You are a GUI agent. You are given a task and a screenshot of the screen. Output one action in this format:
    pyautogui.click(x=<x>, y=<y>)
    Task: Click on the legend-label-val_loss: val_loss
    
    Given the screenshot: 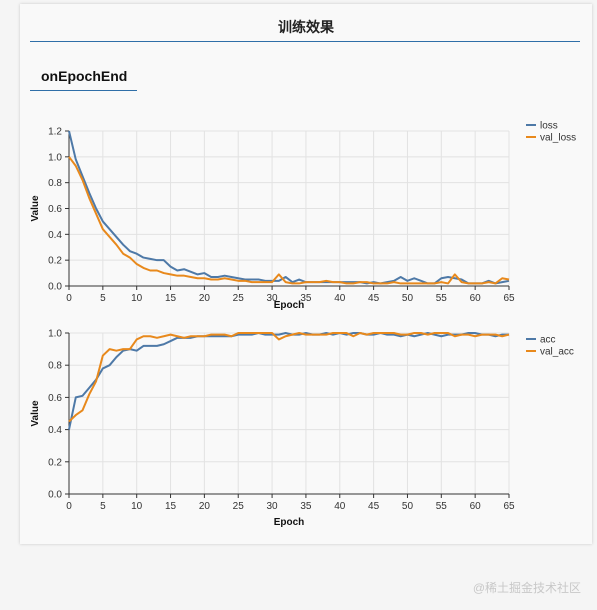 What is the action you would take?
    pyautogui.click(x=558, y=138)
    